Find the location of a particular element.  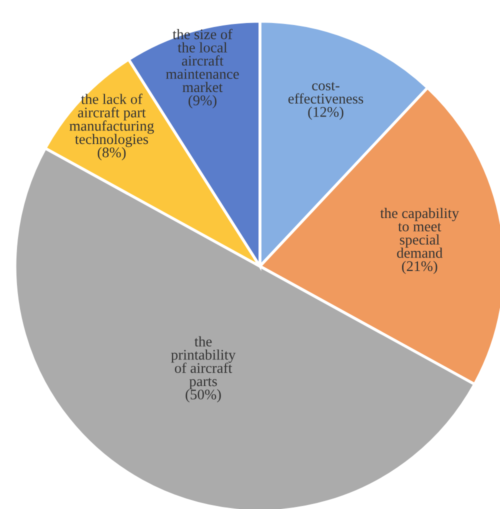

slice-label: cost- effectiveness is located at coordinates (326, 93).